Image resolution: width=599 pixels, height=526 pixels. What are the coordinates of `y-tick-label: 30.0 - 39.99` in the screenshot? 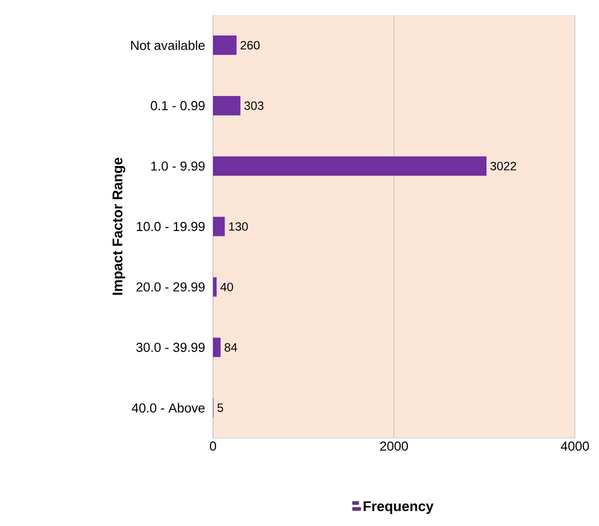 It's located at (170, 347).